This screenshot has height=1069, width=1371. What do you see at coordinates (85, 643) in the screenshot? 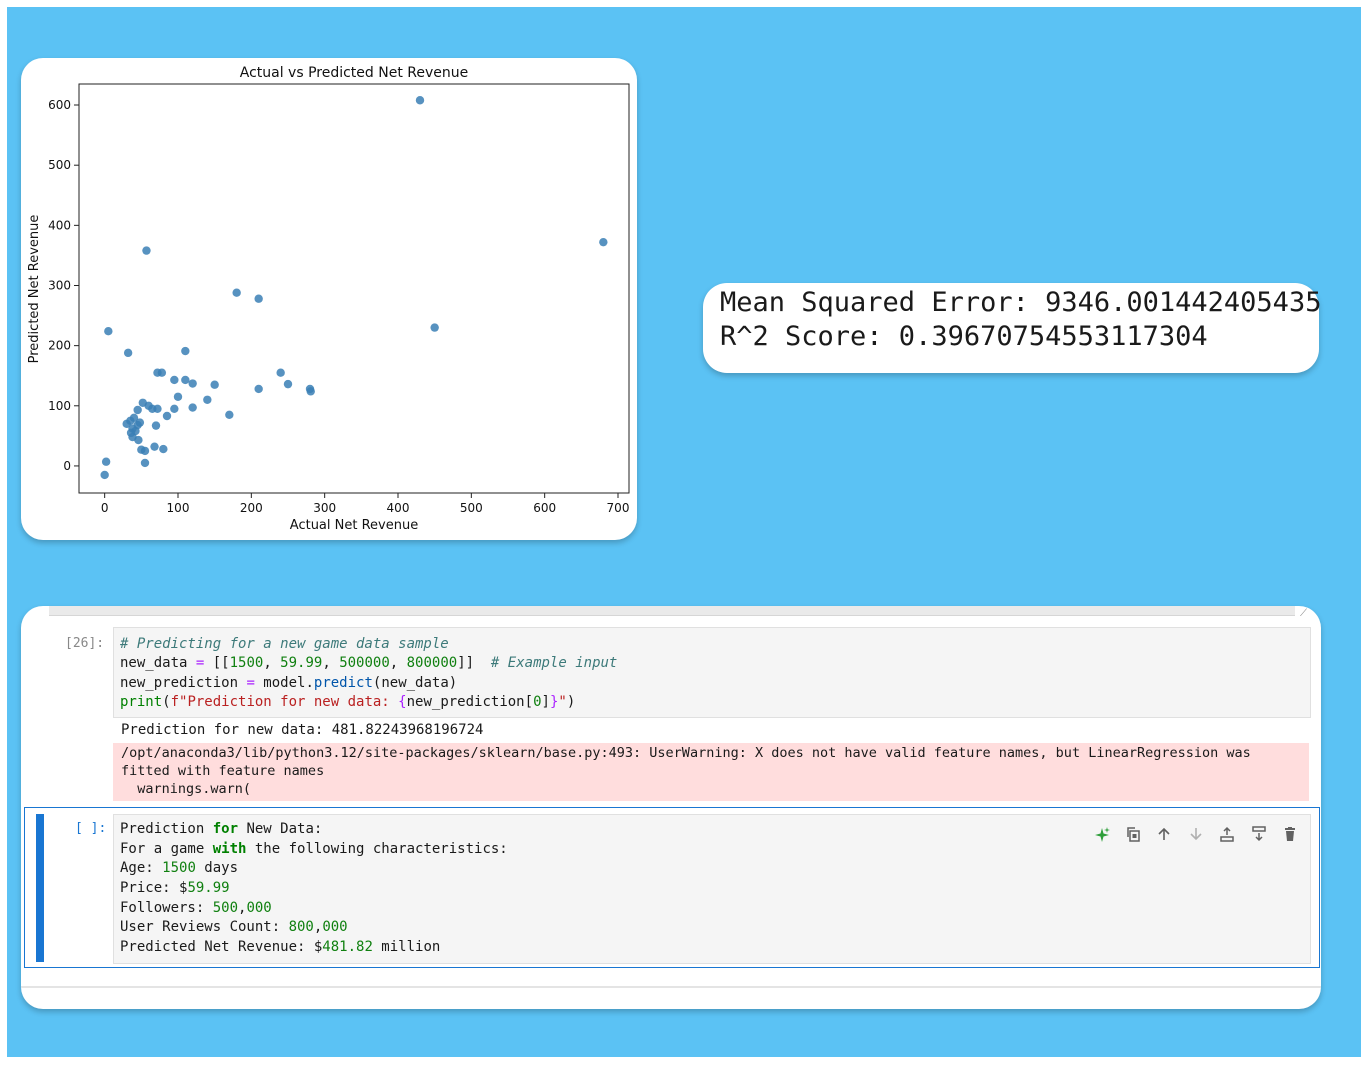
I see `cell-execution-count: [26]:` at bounding box center [85, 643].